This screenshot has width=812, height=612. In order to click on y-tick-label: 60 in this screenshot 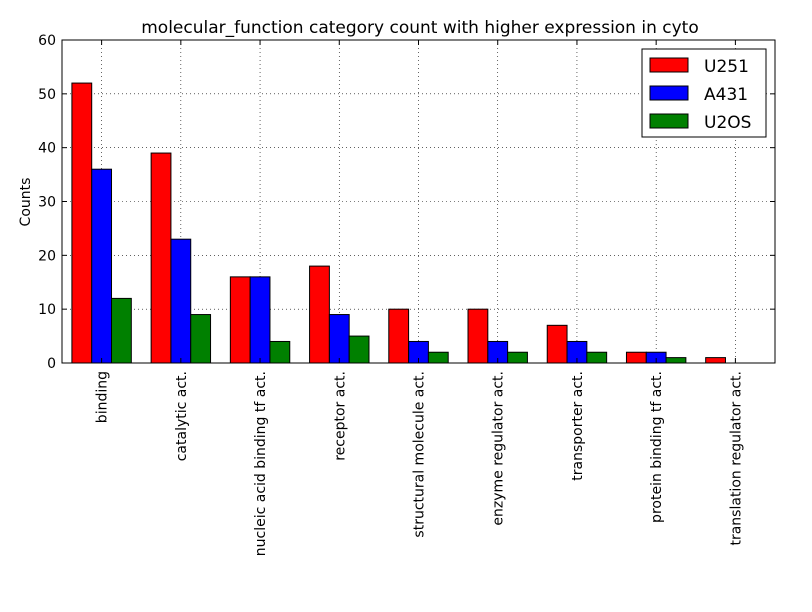, I will do `click(47, 41)`.